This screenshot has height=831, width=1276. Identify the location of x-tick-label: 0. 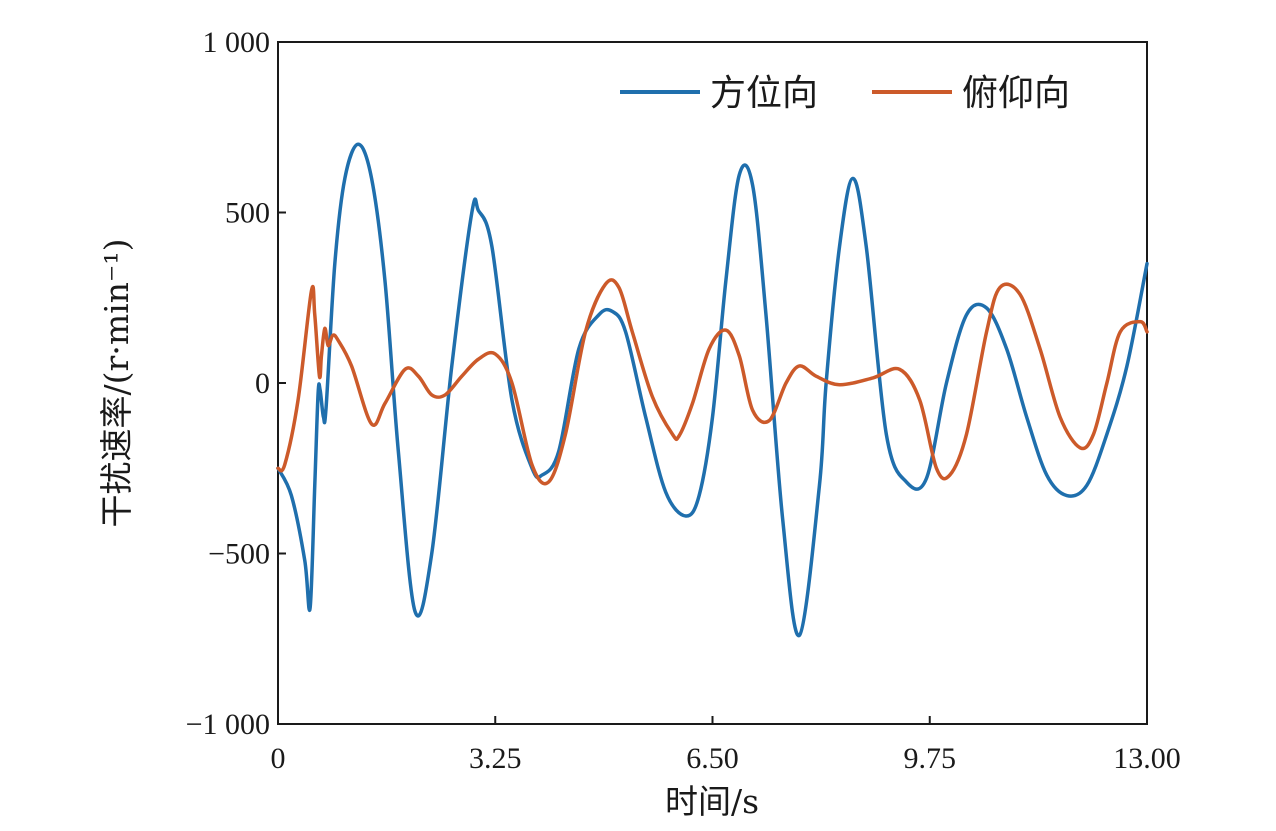
(278, 758).